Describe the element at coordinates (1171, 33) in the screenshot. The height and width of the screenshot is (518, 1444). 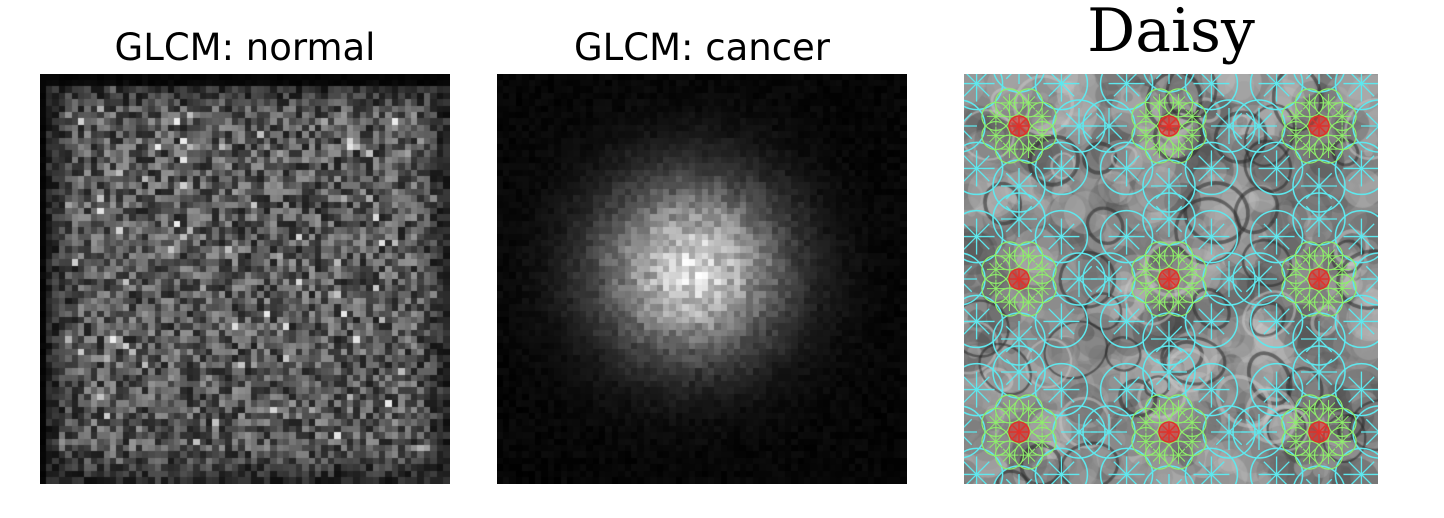
I see `panel-title-daisy: Daisy` at that location.